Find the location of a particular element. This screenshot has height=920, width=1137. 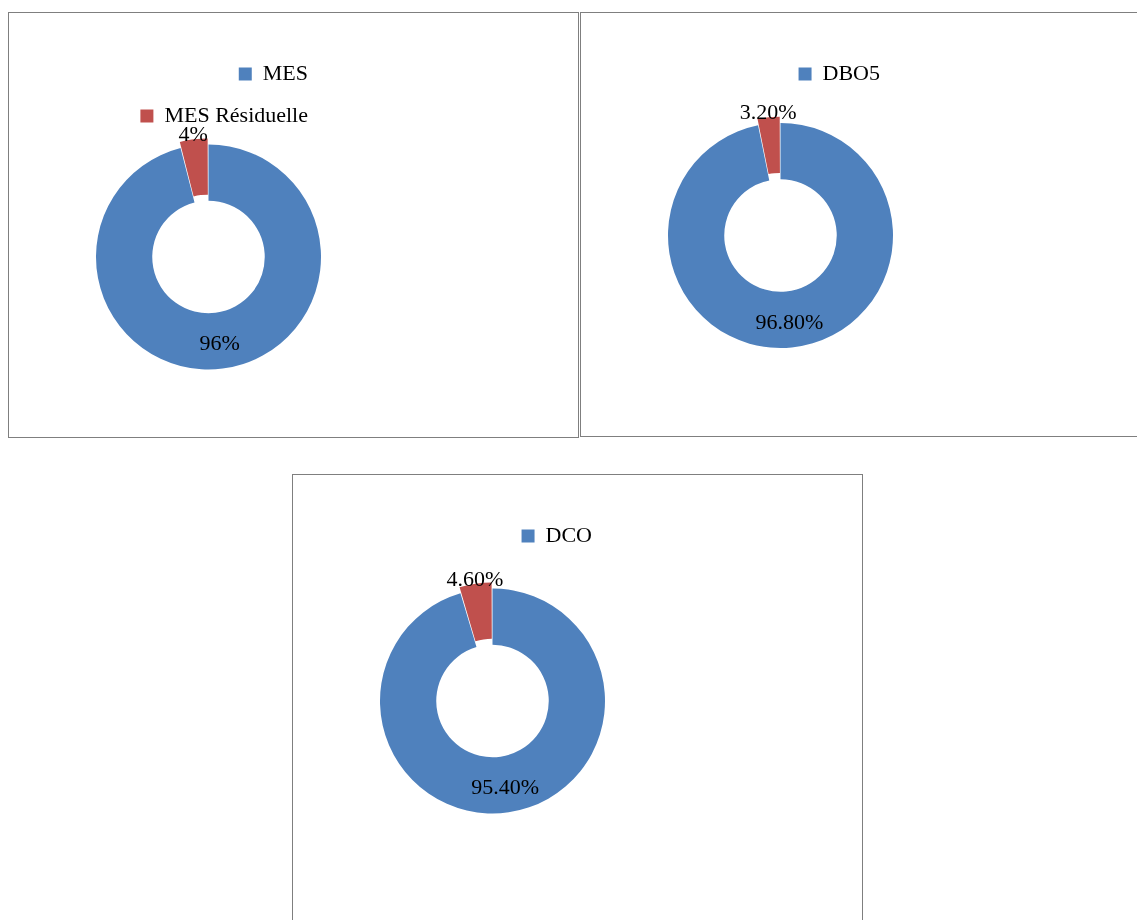

data-label: 95.40% is located at coordinates (505, 787).